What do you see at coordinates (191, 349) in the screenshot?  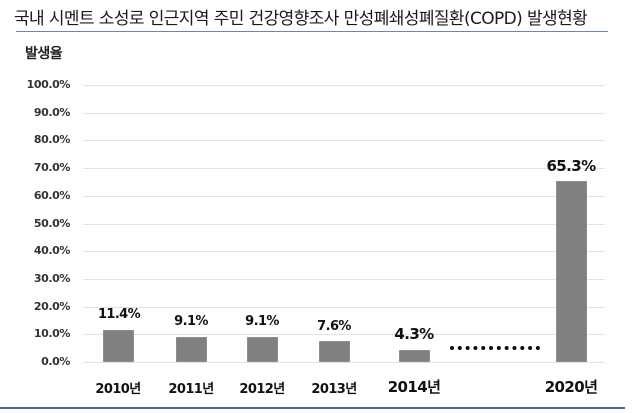 I see `bar-2011` at bounding box center [191, 349].